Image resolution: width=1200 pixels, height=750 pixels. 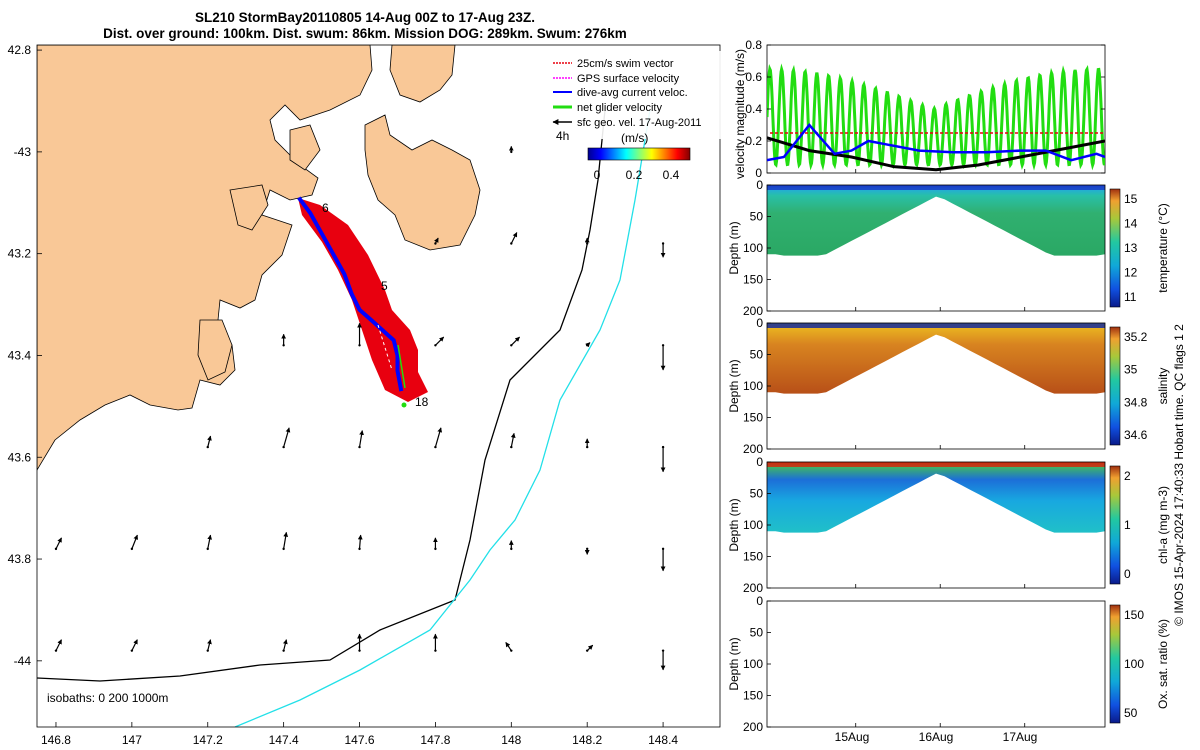 I want to click on track-start-label: 6, so click(x=325, y=208).